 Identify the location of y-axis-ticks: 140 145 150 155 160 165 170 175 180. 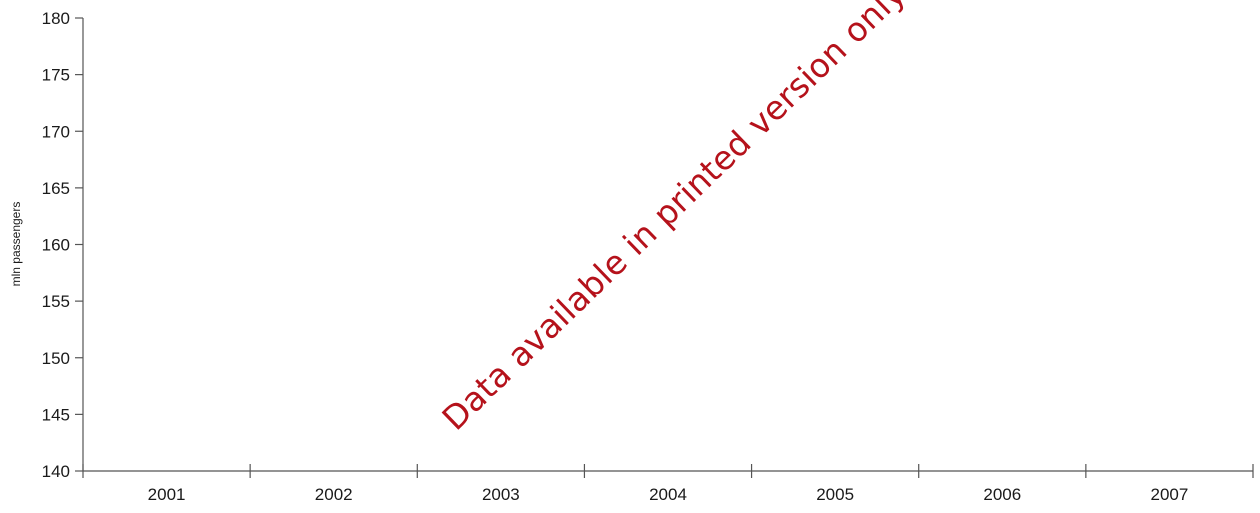
(62, 245).